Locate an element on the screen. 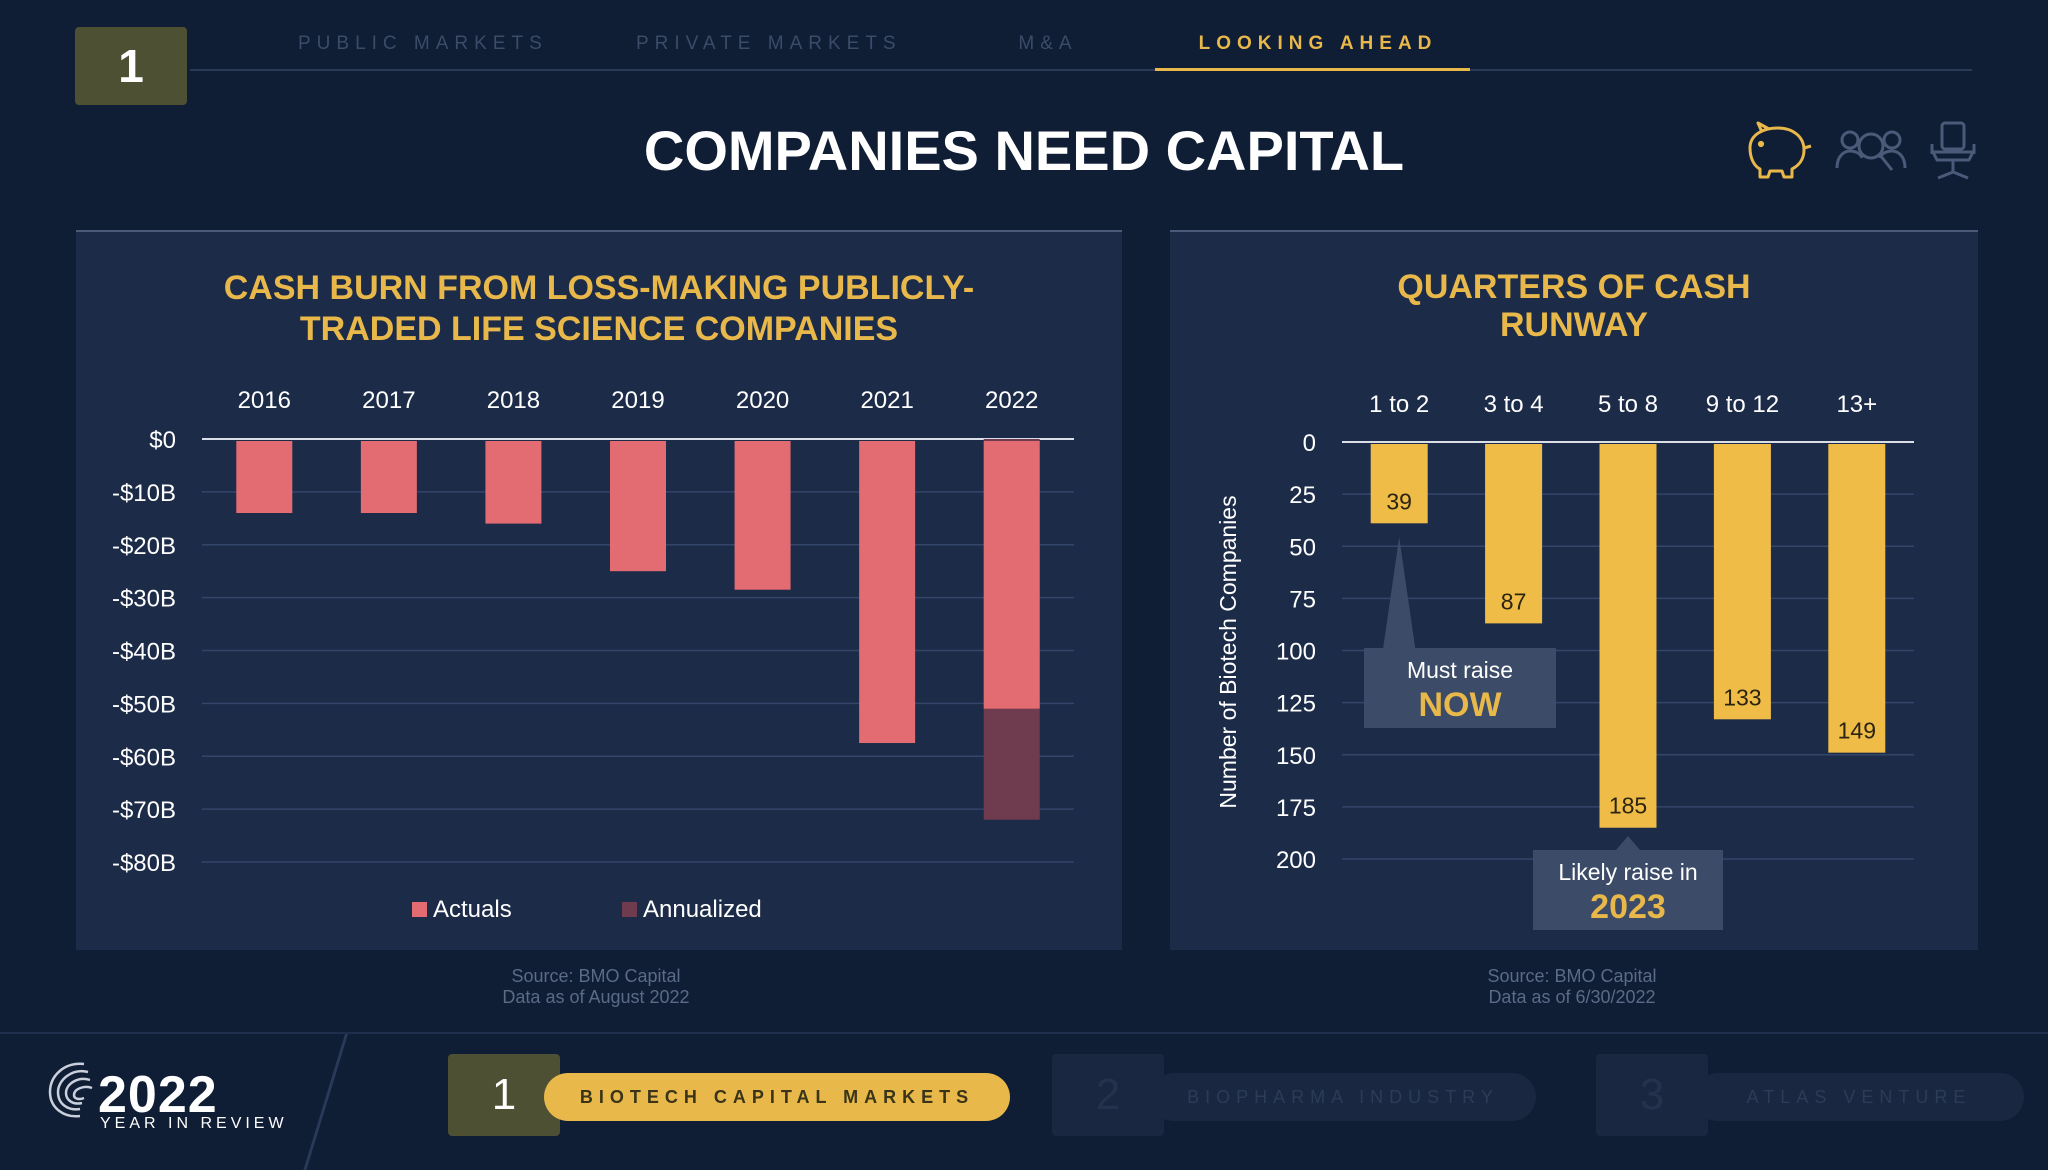  section-number-badge: 1 is located at coordinates (131, 66).